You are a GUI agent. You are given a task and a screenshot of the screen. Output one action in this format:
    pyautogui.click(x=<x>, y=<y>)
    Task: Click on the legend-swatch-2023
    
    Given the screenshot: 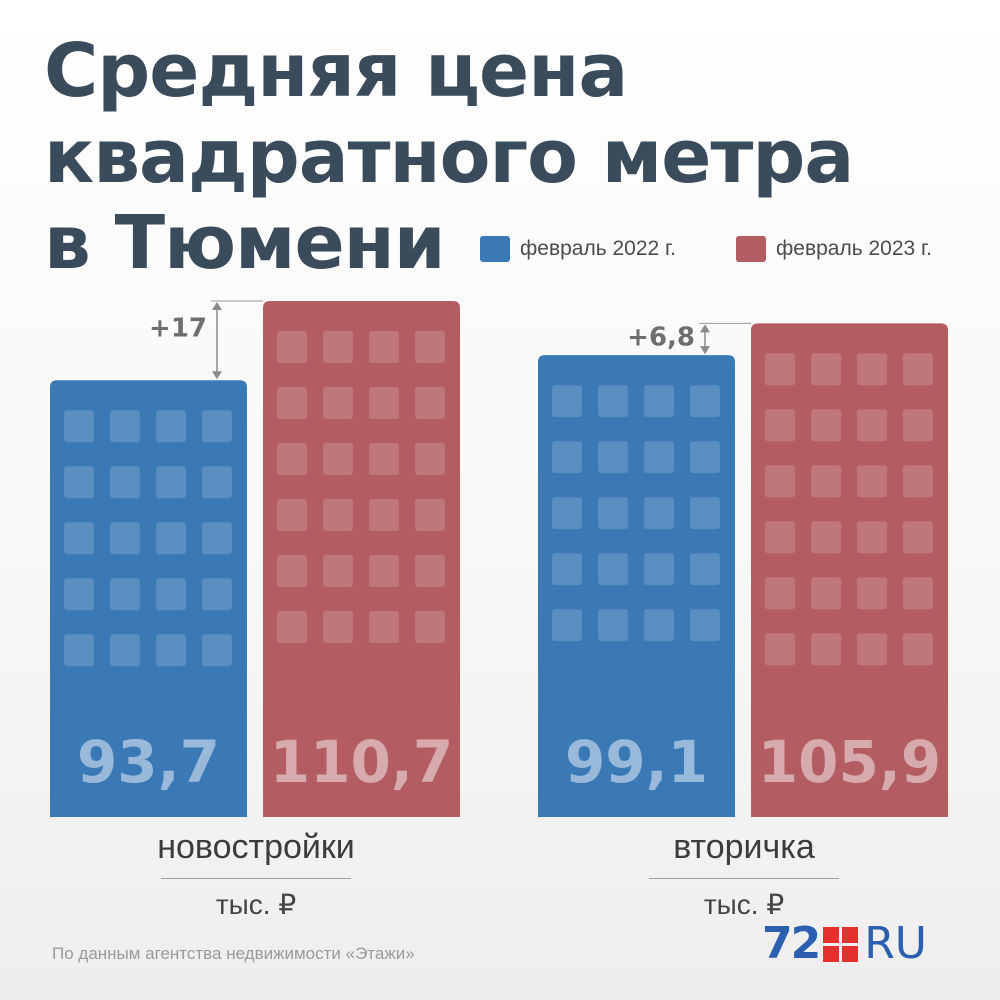 What is the action you would take?
    pyautogui.click(x=751, y=249)
    